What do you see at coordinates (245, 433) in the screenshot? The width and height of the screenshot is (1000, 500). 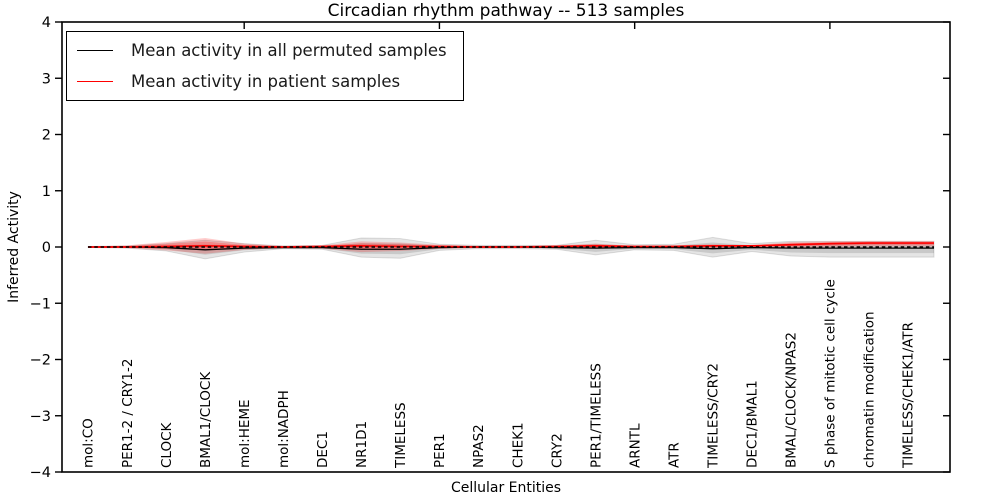 I see `x-tick-label: mol:HEME` at bounding box center [245, 433].